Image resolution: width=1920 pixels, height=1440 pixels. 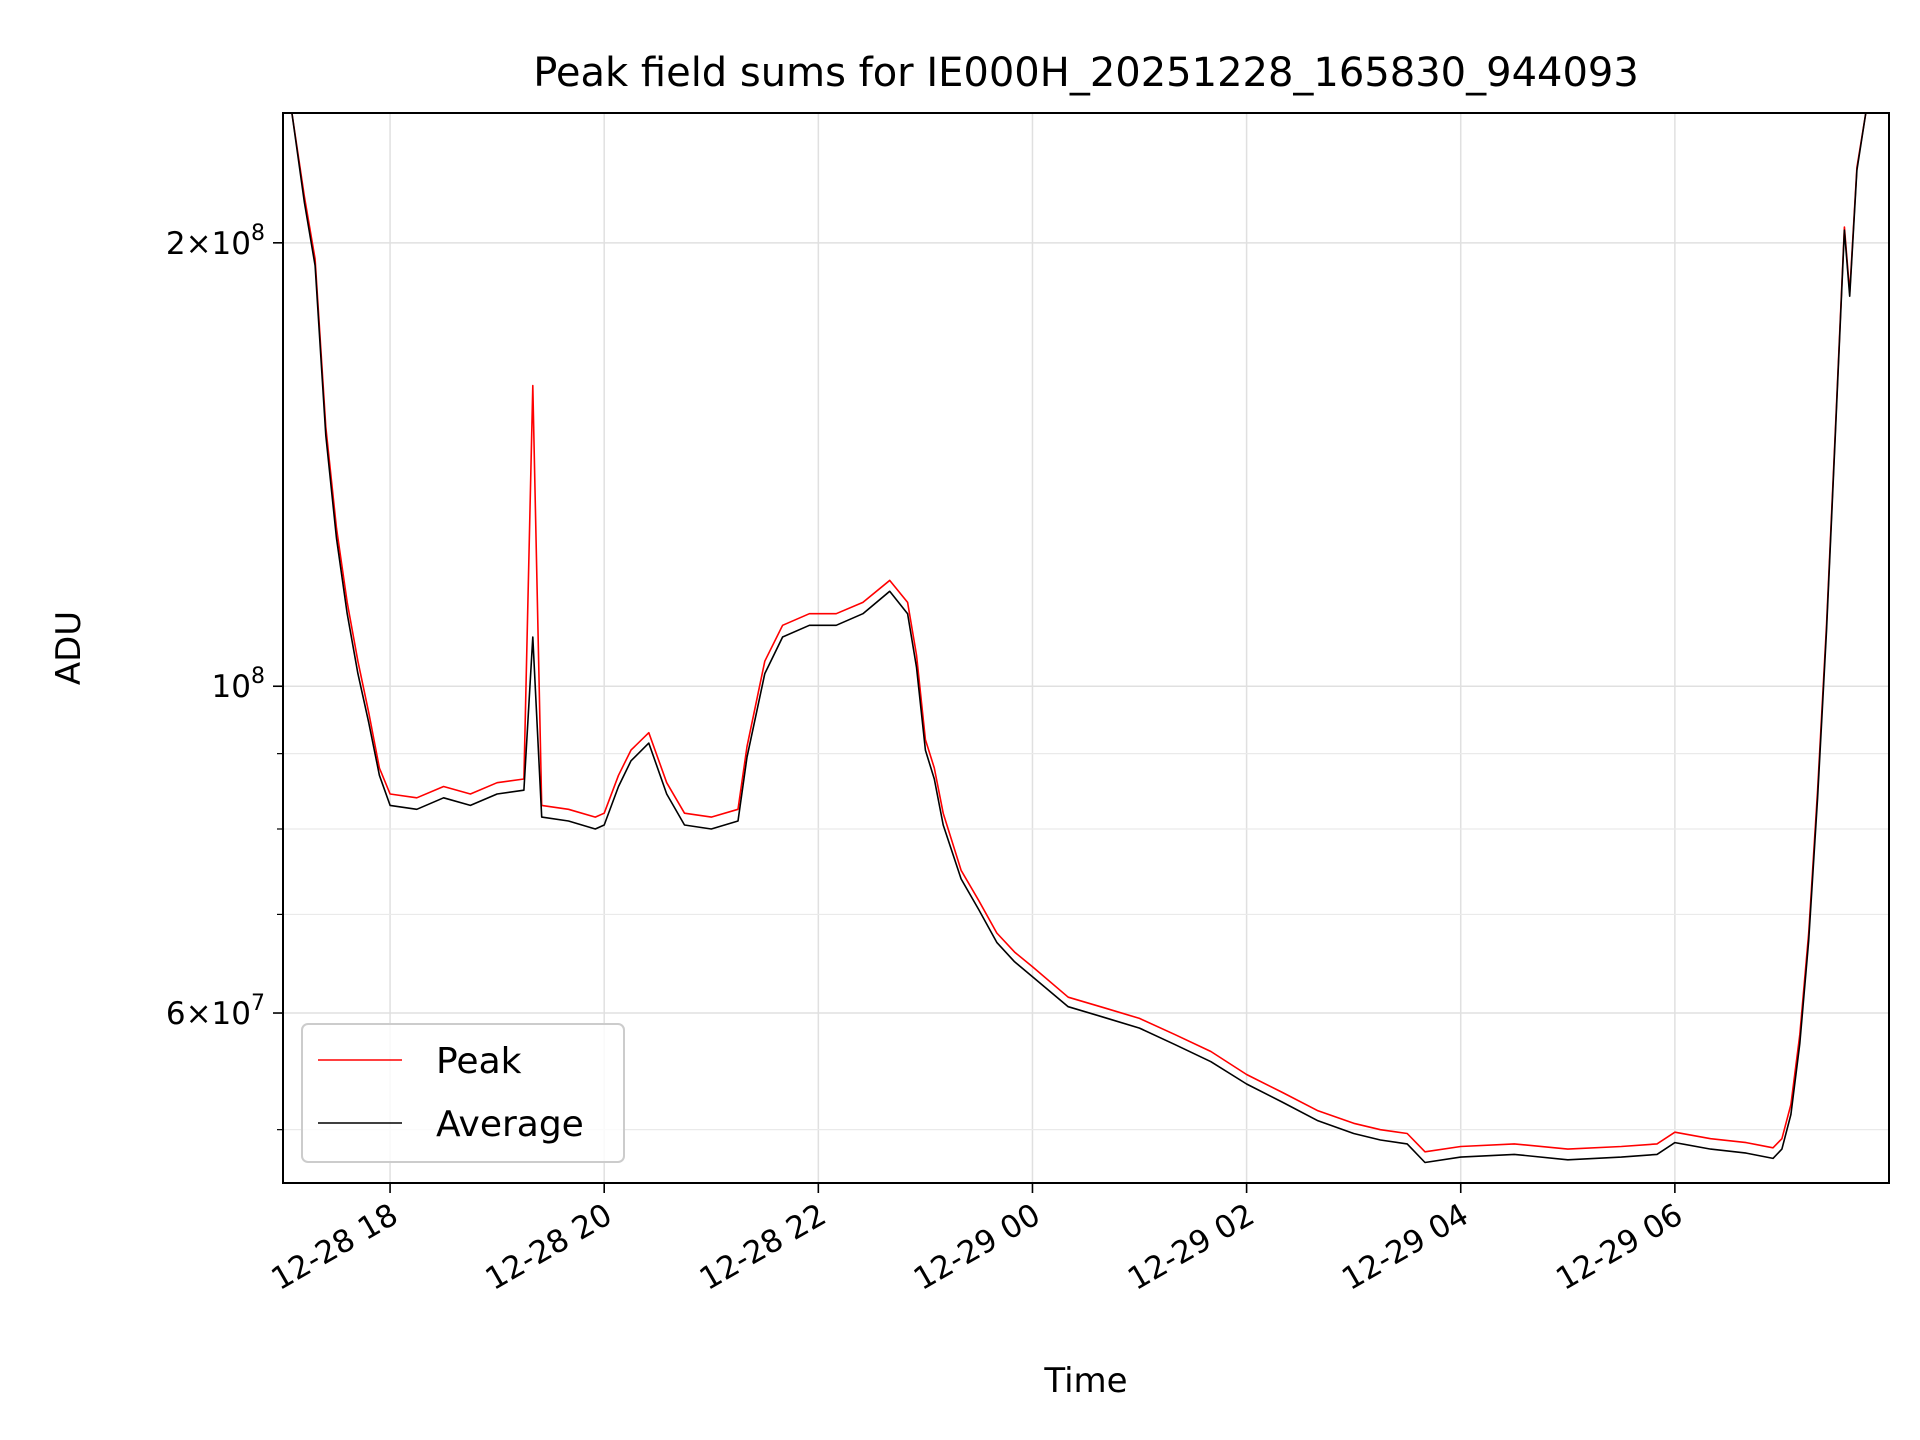 What do you see at coordinates (215, 1011) in the screenshot?
I see `y-tick-label: 6×107` at bounding box center [215, 1011].